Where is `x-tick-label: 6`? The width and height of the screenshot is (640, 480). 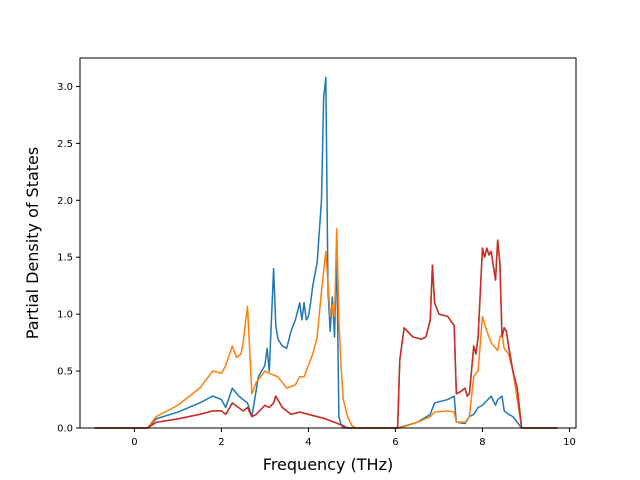 x-tick-label: 6 is located at coordinates (395, 442).